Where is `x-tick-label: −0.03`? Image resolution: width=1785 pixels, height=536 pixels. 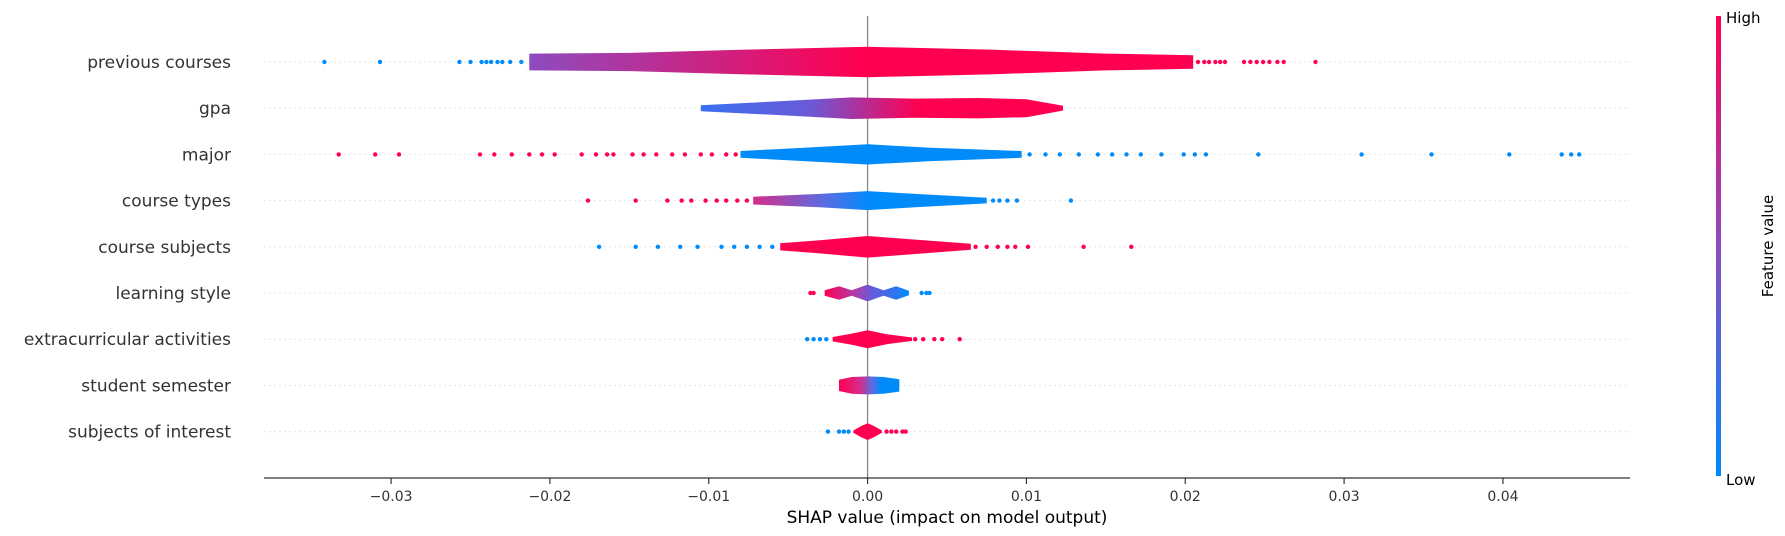 x-tick-label: −0.03 is located at coordinates (391, 497).